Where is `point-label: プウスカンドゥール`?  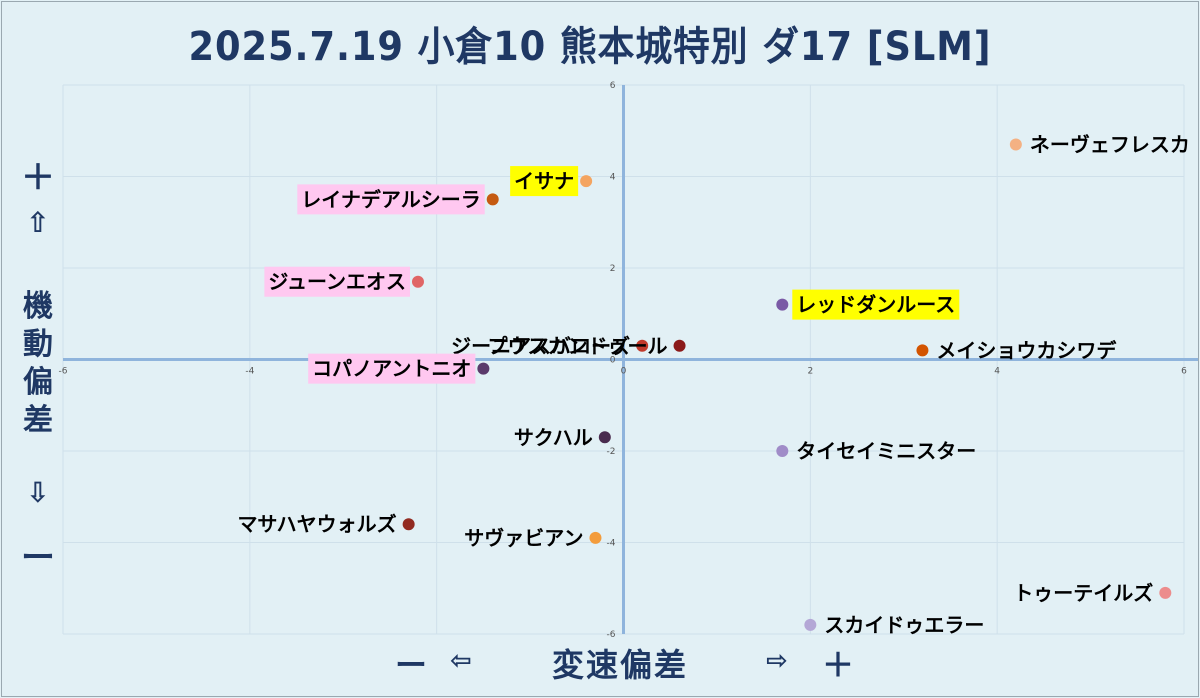 point-label: プウスカンドゥール is located at coordinates (578, 346).